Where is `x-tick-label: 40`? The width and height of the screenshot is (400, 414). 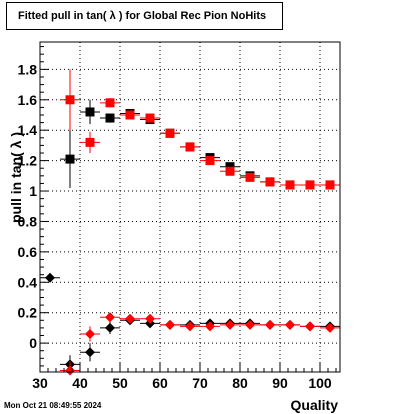 x-tick-label: 40 is located at coordinates (80, 383).